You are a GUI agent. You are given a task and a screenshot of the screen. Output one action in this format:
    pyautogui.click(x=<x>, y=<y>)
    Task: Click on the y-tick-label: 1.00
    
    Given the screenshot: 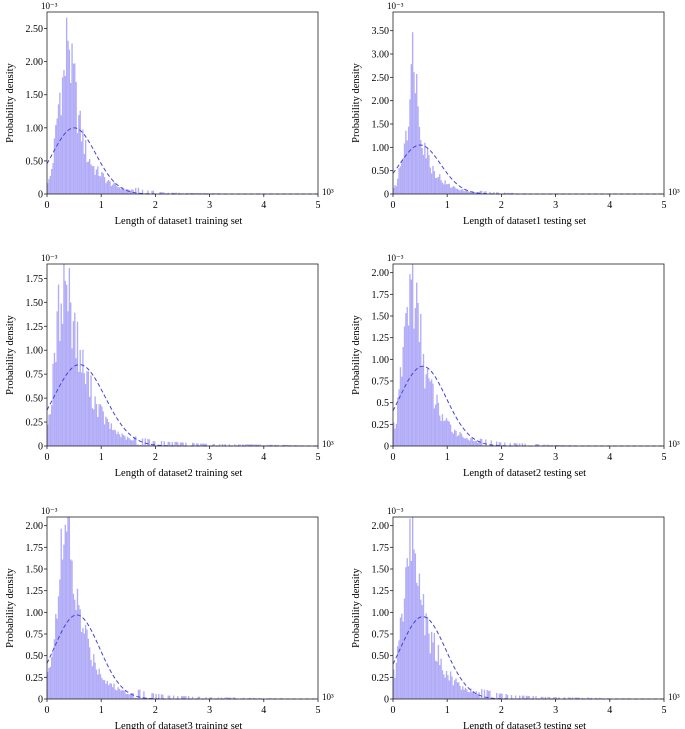 What is the action you would take?
    pyautogui.click(x=35, y=351)
    